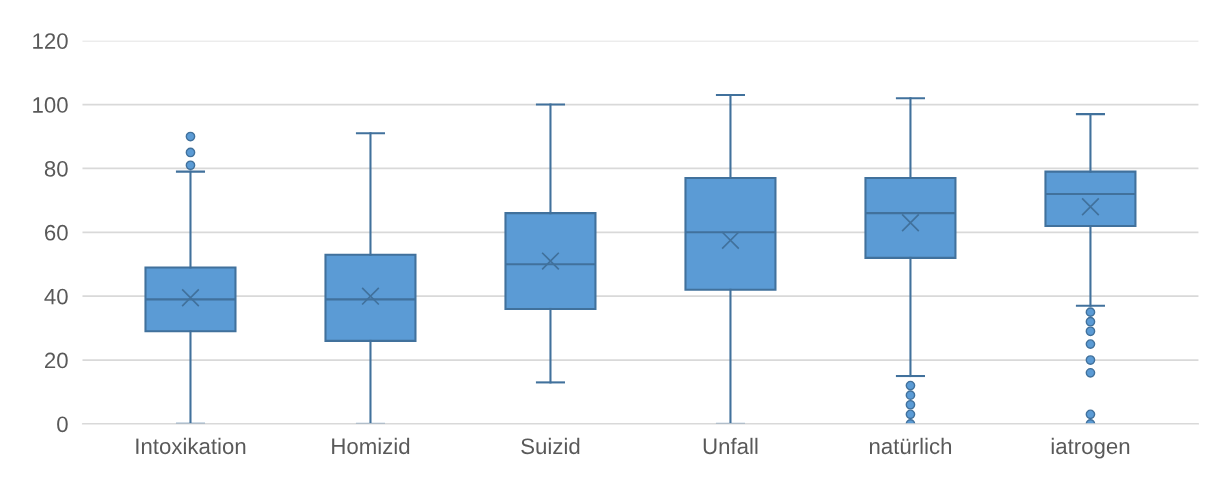 The width and height of the screenshot is (1213, 479). What do you see at coordinates (1090, 448) in the screenshot?
I see `x-tick-label: iatrogen` at bounding box center [1090, 448].